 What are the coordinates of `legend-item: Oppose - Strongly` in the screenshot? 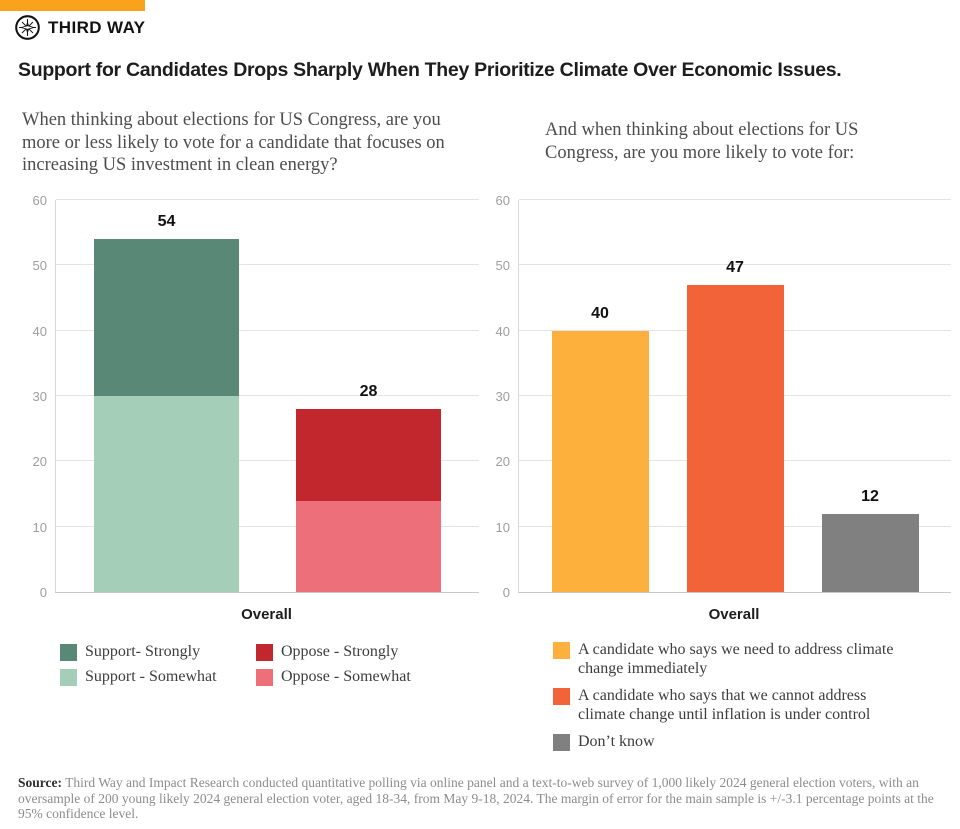 It's located at (333, 652).